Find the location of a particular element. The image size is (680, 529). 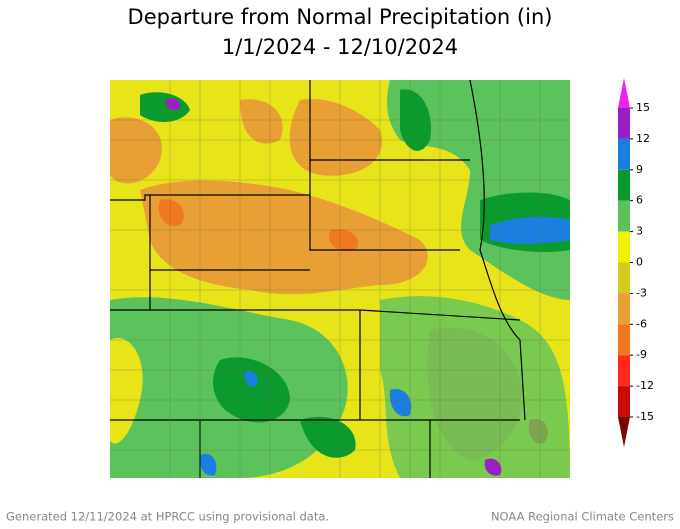

map-title: Departure from Normal Precipitation (in) is located at coordinates (340, 17).